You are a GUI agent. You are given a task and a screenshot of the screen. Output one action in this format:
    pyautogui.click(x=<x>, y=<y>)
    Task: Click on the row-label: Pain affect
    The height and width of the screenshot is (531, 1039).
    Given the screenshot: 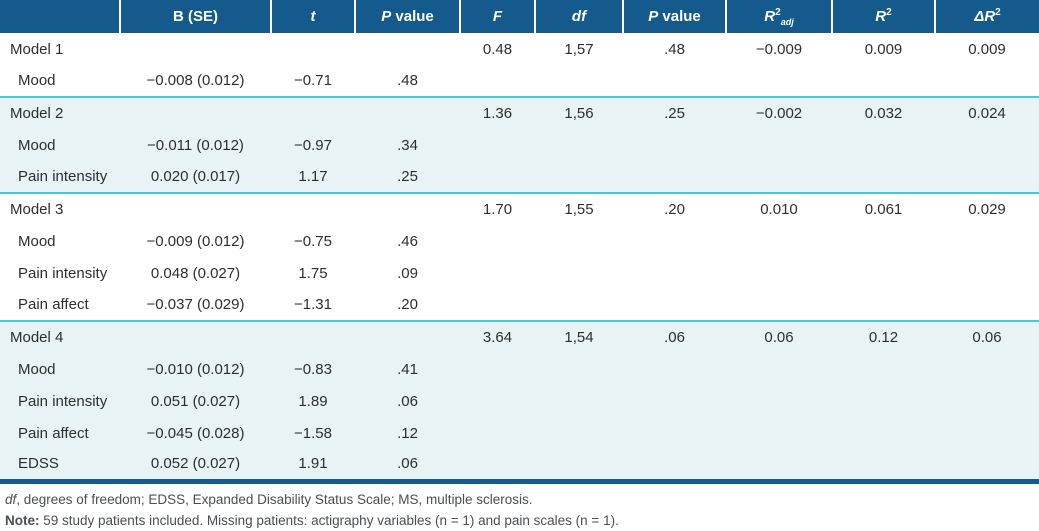 What is the action you would take?
    pyautogui.click(x=60, y=433)
    